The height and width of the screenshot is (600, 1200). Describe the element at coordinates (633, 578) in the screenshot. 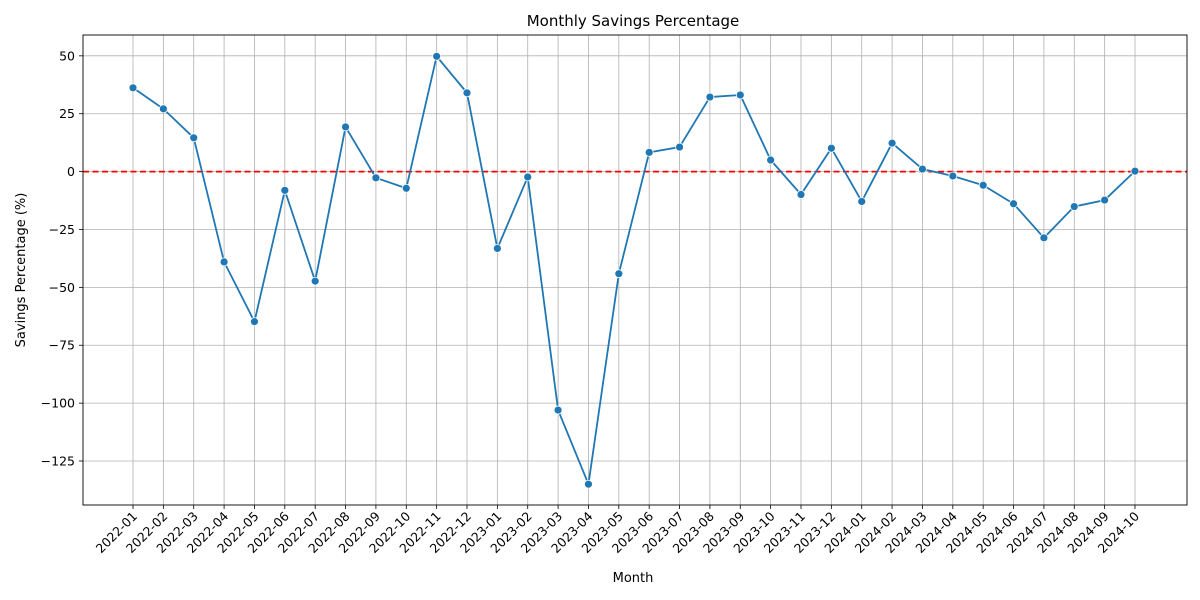

I see `x-axis-title: Month` at that location.